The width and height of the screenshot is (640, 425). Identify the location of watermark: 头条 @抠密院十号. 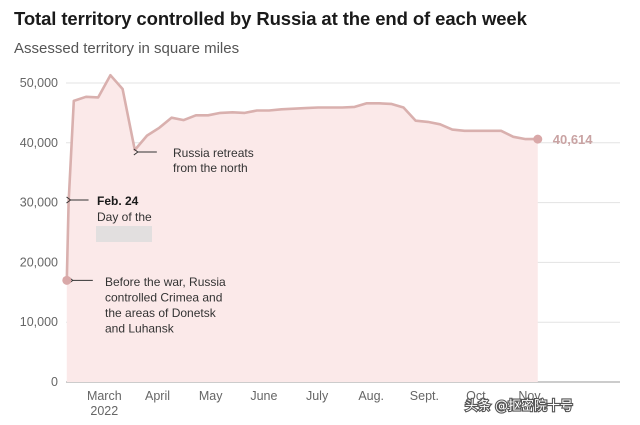
(519, 406).